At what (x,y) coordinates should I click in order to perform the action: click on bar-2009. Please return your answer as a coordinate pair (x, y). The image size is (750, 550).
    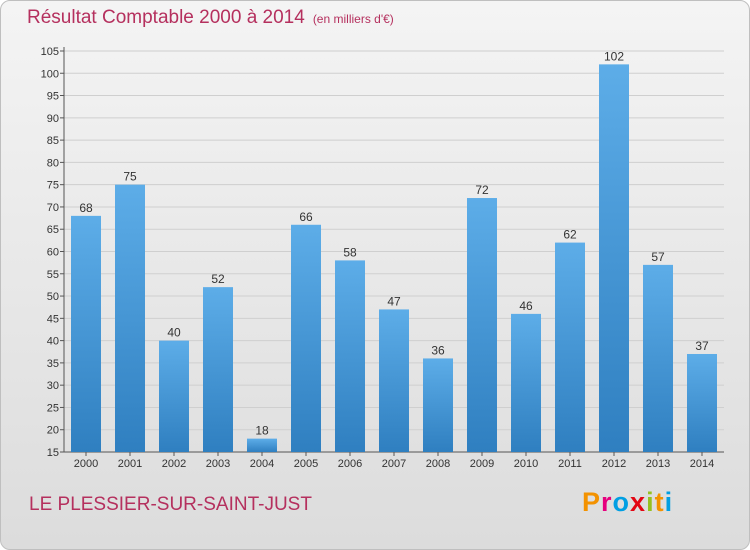
    Looking at the image, I should click on (482, 325).